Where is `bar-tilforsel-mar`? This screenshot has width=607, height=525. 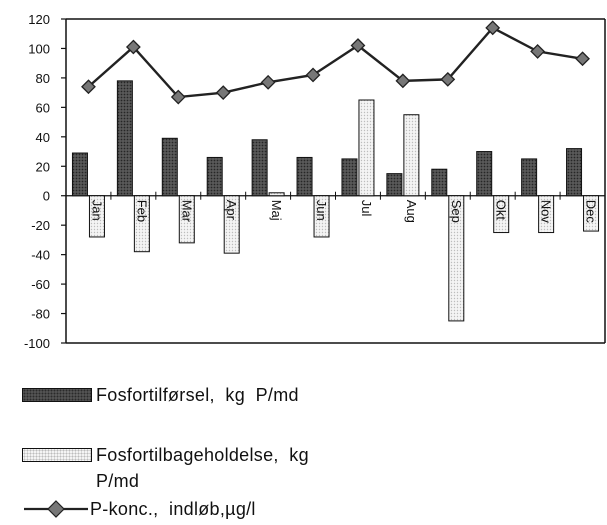
bar-tilforsel-mar is located at coordinates (169, 167).